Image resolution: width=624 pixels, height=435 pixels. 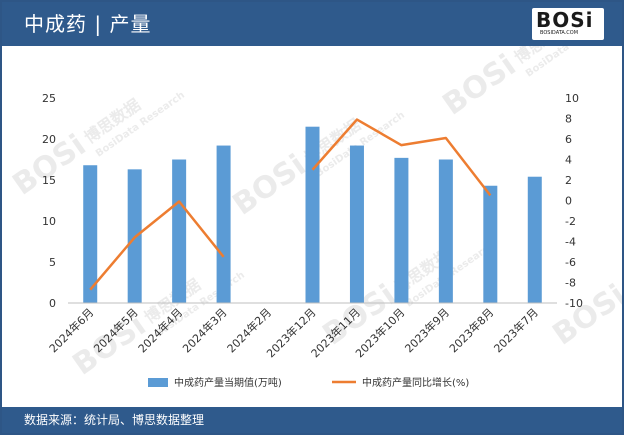 What do you see at coordinates (570, 262) in the screenshot?
I see `y-right-tick-label: -6` at bounding box center [570, 262].